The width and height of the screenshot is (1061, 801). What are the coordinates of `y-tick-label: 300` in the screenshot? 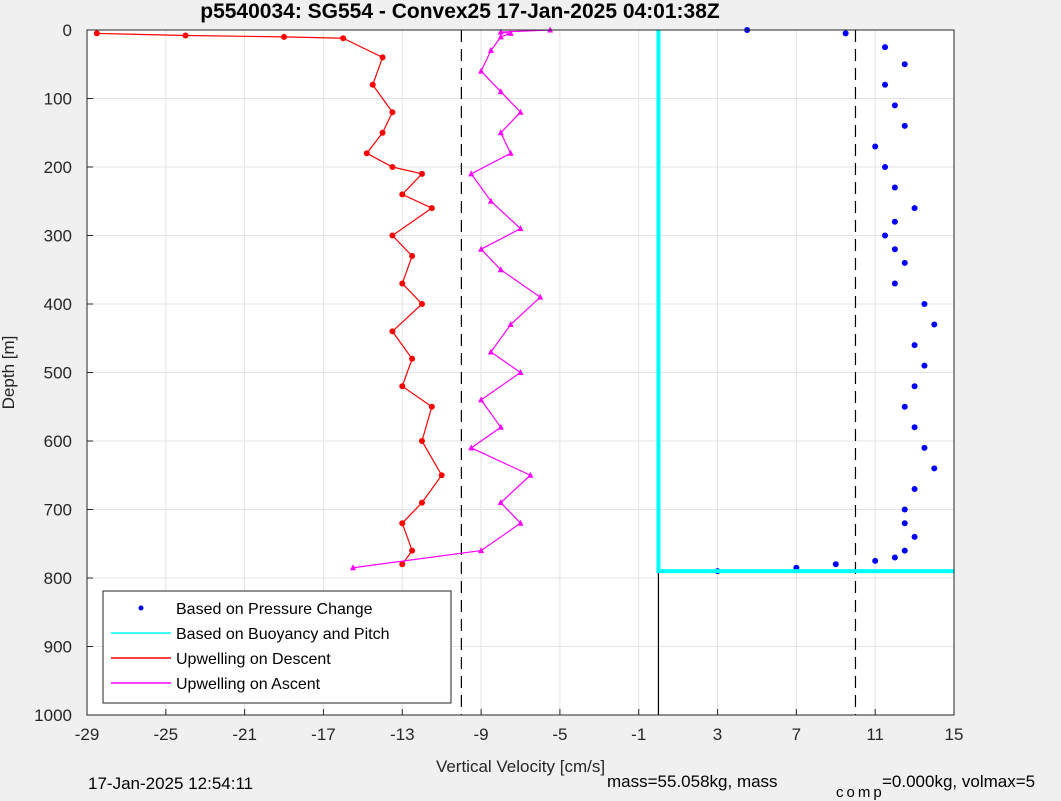 It's located at (58, 236).